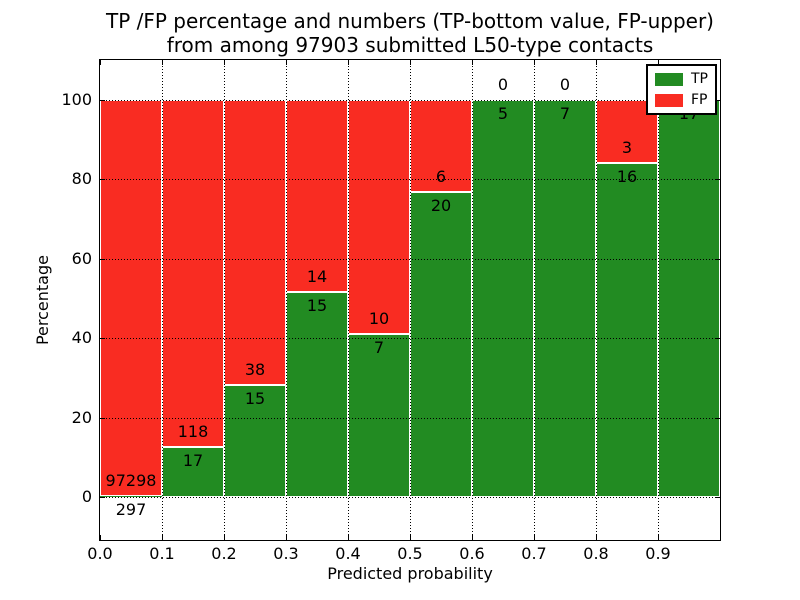 The width and height of the screenshot is (800, 600). What do you see at coordinates (162, 553) in the screenshot?
I see `x-tick-label: 0.1` at bounding box center [162, 553].